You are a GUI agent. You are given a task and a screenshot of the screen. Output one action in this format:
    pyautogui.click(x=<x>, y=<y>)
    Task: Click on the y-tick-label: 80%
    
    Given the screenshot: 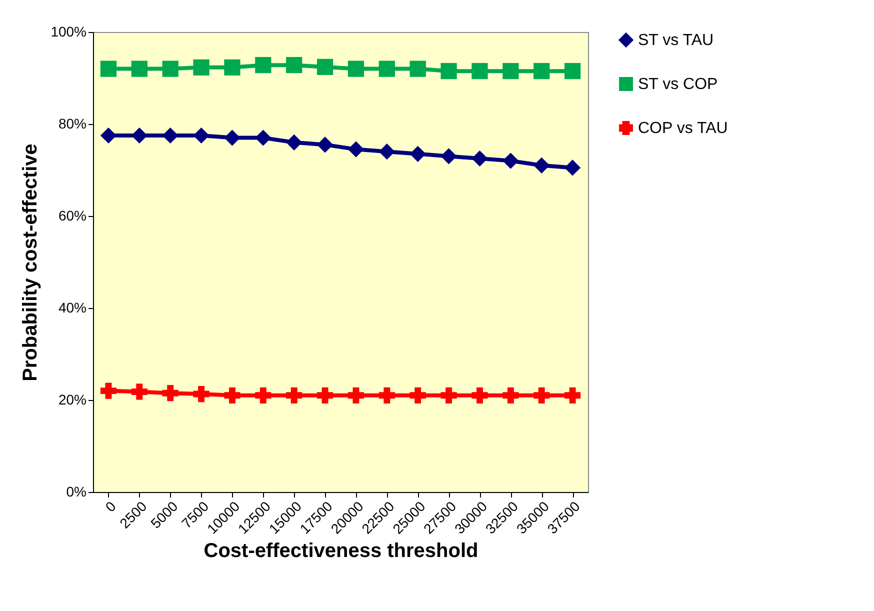 What is the action you would take?
    pyautogui.click(x=72, y=124)
    